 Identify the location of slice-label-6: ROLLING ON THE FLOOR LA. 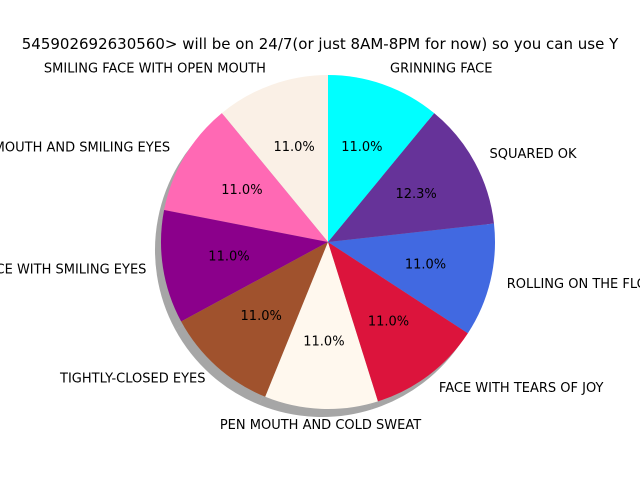
(573, 284).